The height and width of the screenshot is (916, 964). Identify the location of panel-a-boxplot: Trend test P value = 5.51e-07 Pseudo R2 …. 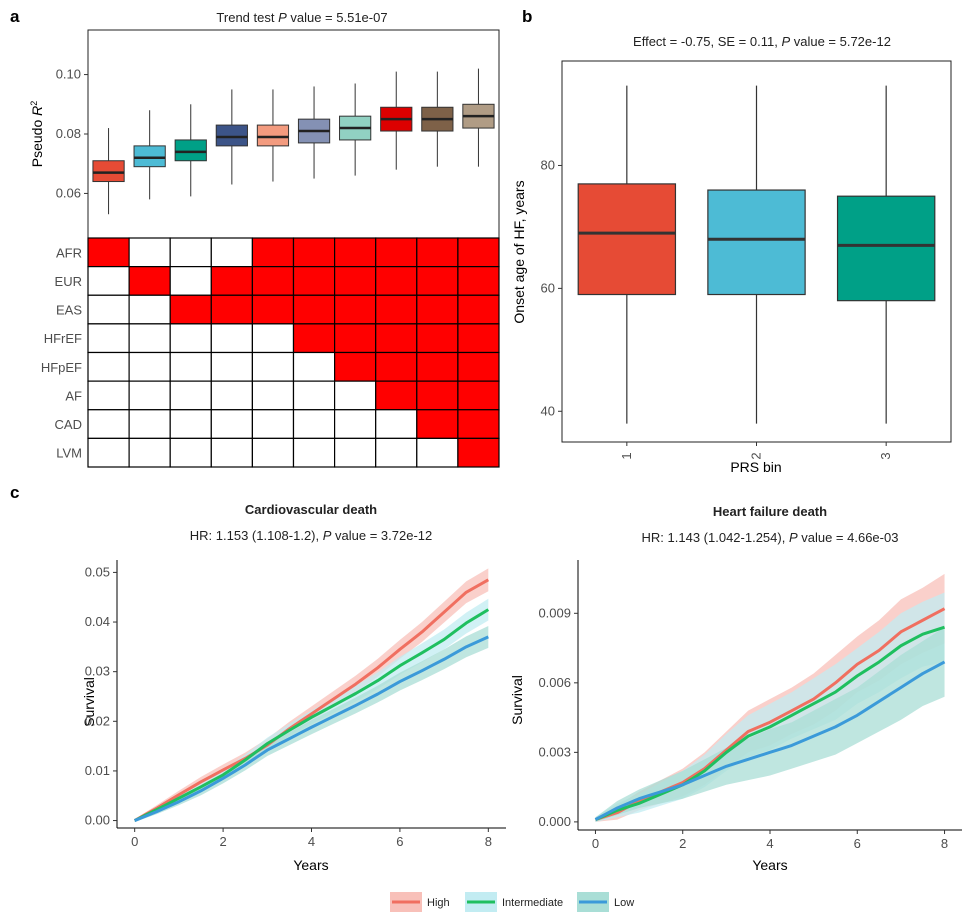
(264, 124).